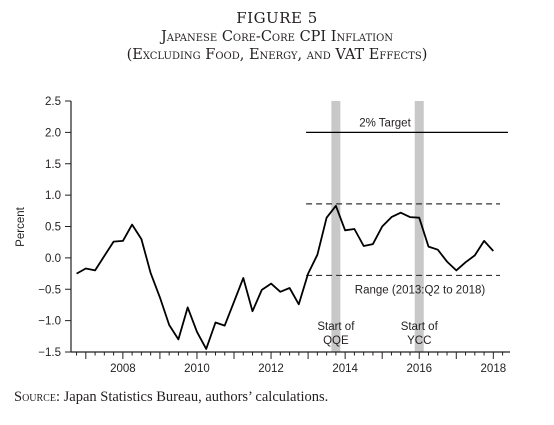 This screenshot has height=425, width=554. Describe the element at coordinates (53, 196) in the screenshot. I see `y-tick-label-5: 1.0` at that location.